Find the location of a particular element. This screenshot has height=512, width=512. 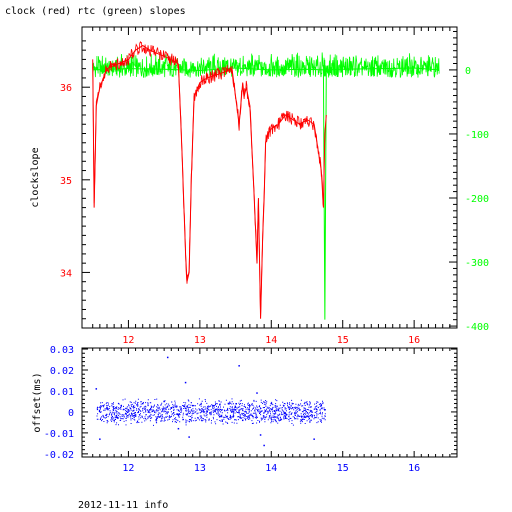

y2-tick-label: 0 is located at coordinates (468, 71).